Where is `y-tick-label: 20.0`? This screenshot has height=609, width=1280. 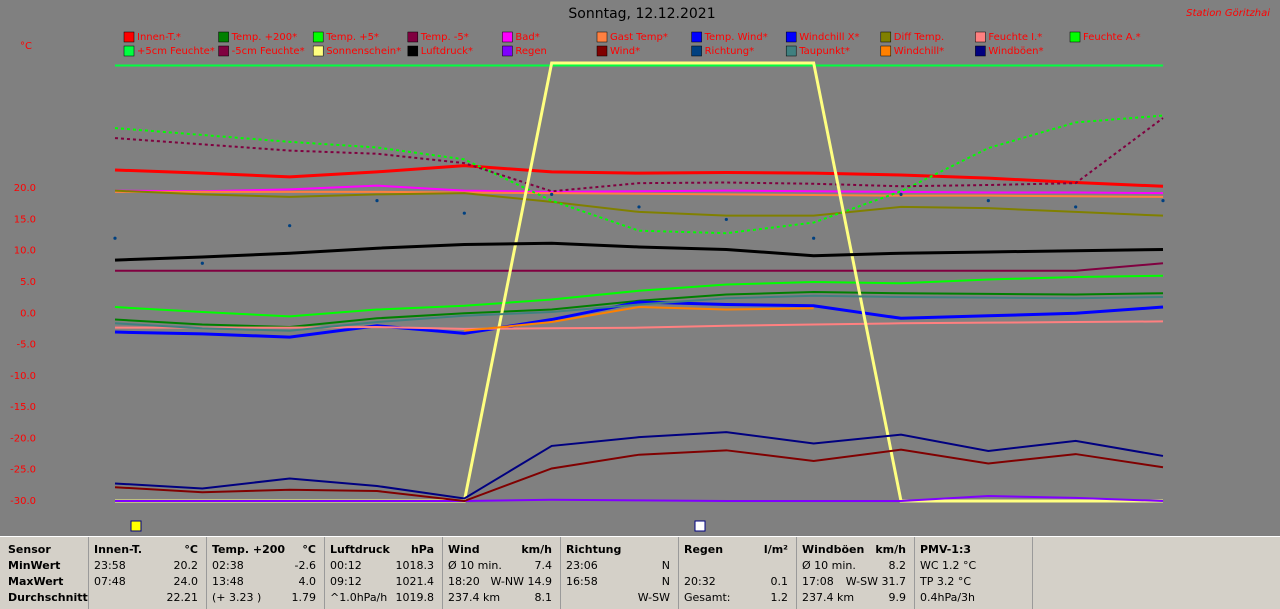 y-tick-label: 20.0 is located at coordinates (25, 188).